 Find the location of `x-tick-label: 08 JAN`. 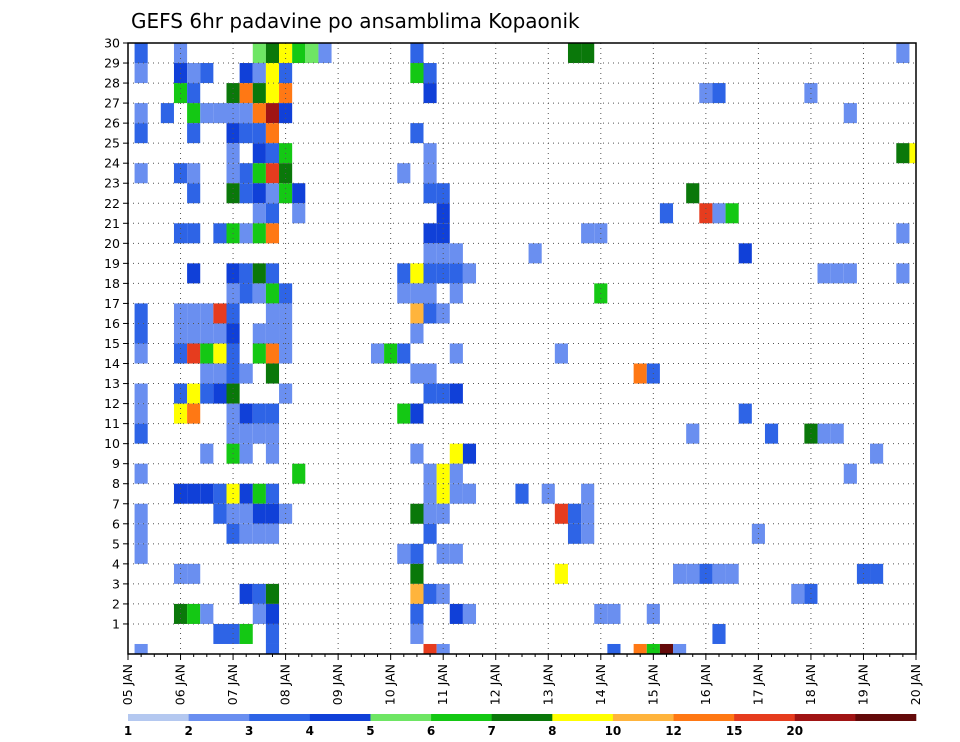

x-tick-label: 08 JAN is located at coordinates (285, 684).